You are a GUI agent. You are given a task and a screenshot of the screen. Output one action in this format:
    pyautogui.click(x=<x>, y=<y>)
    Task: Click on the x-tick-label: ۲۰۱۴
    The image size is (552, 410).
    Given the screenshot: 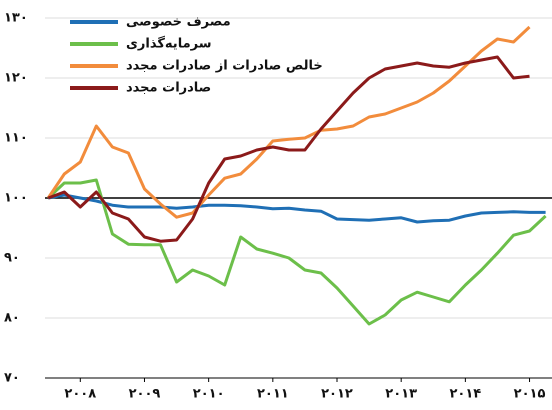 What is the action you would take?
    pyautogui.click(x=465, y=394)
    